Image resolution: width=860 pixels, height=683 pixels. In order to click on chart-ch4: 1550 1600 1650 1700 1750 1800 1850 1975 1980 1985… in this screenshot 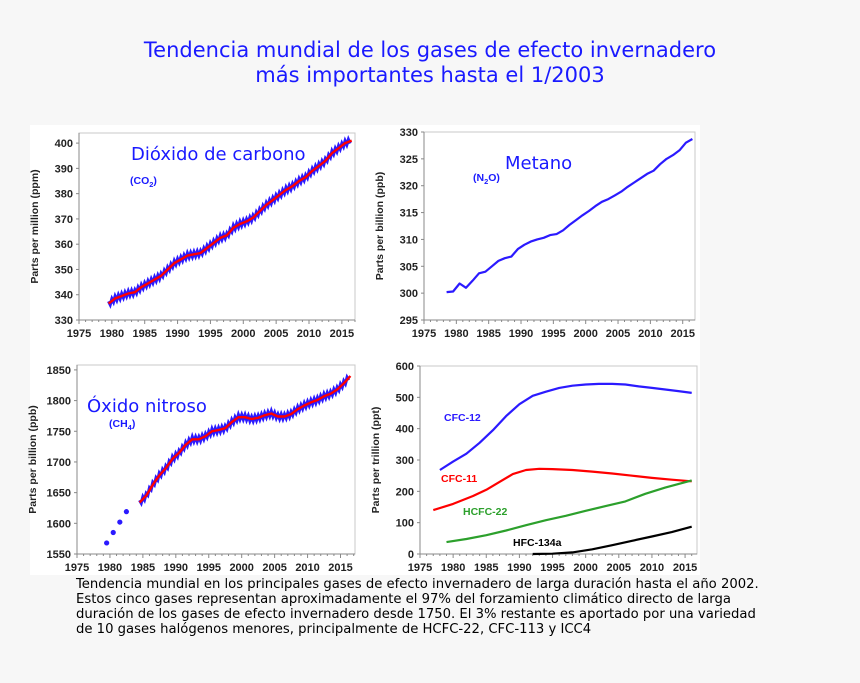, I will do `click(191, 469)`.